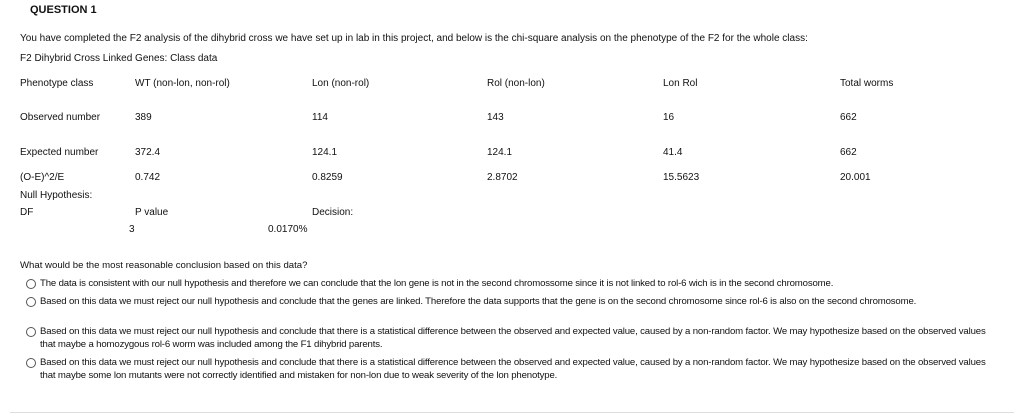  Describe the element at coordinates (680, 83) in the screenshot. I see `column-header: Lon Rol` at that location.